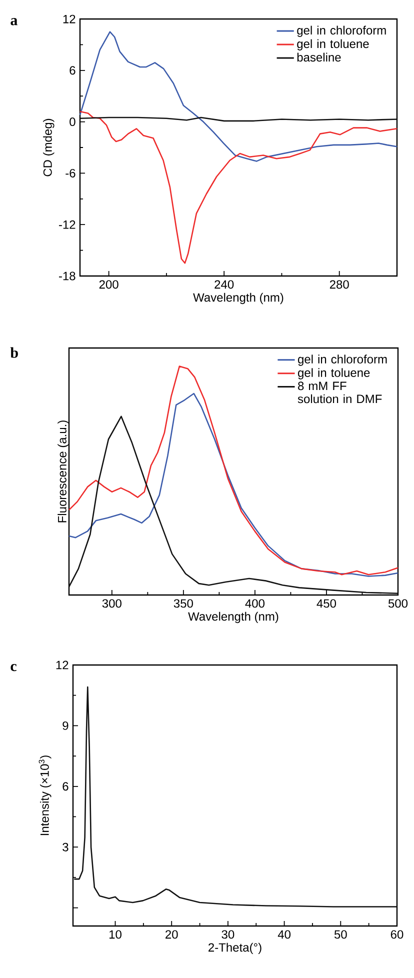 This screenshot has height=978, width=414. I want to click on x-tick-label: 40, so click(284, 934).